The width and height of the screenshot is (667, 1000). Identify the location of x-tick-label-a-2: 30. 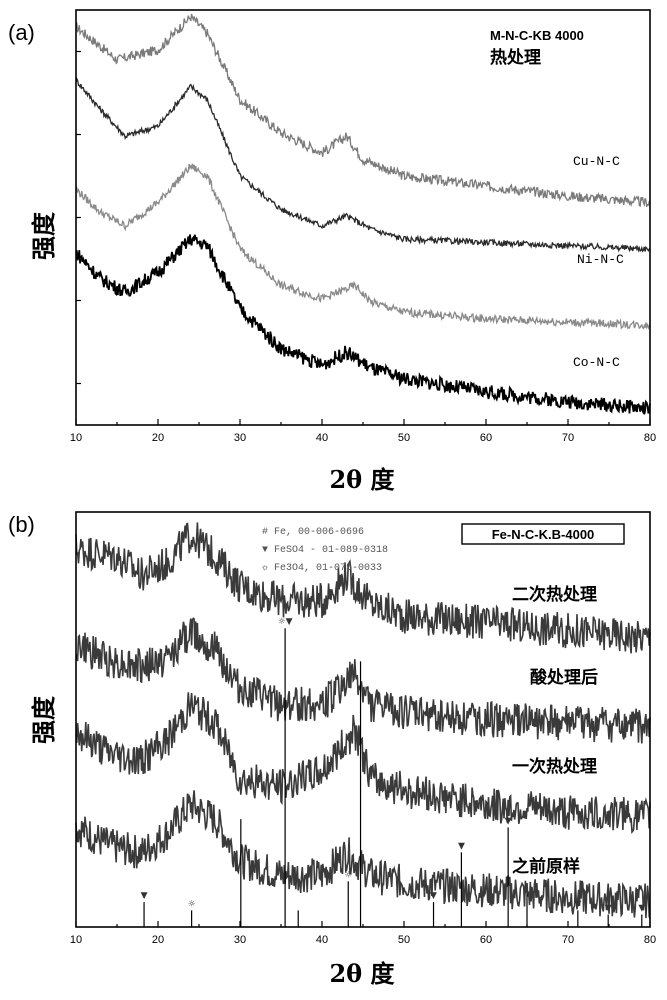
(240, 438).